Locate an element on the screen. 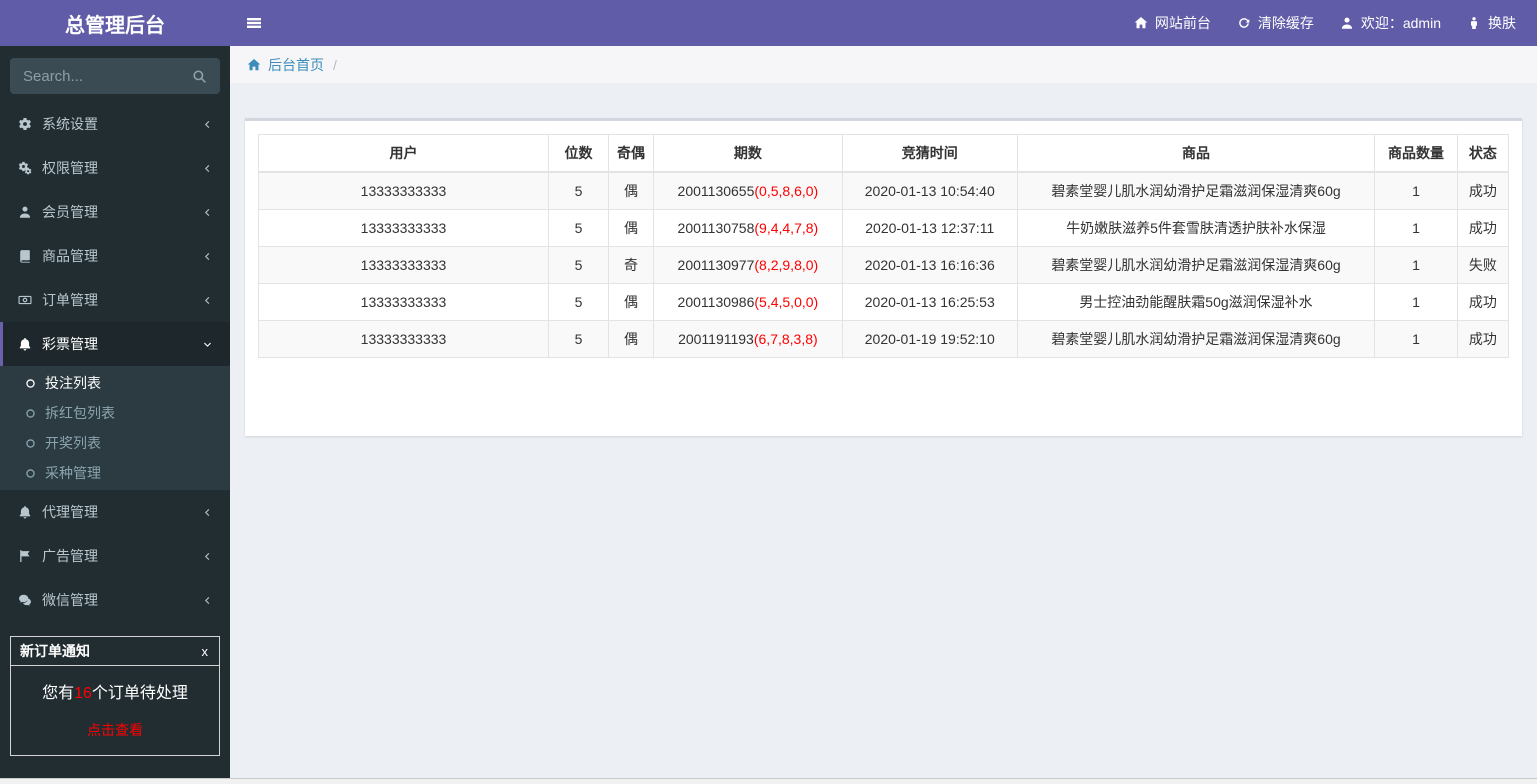 This screenshot has height=784, width=1537. sidebar-item-member-management: 会员管理 is located at coordinates (115, 212).